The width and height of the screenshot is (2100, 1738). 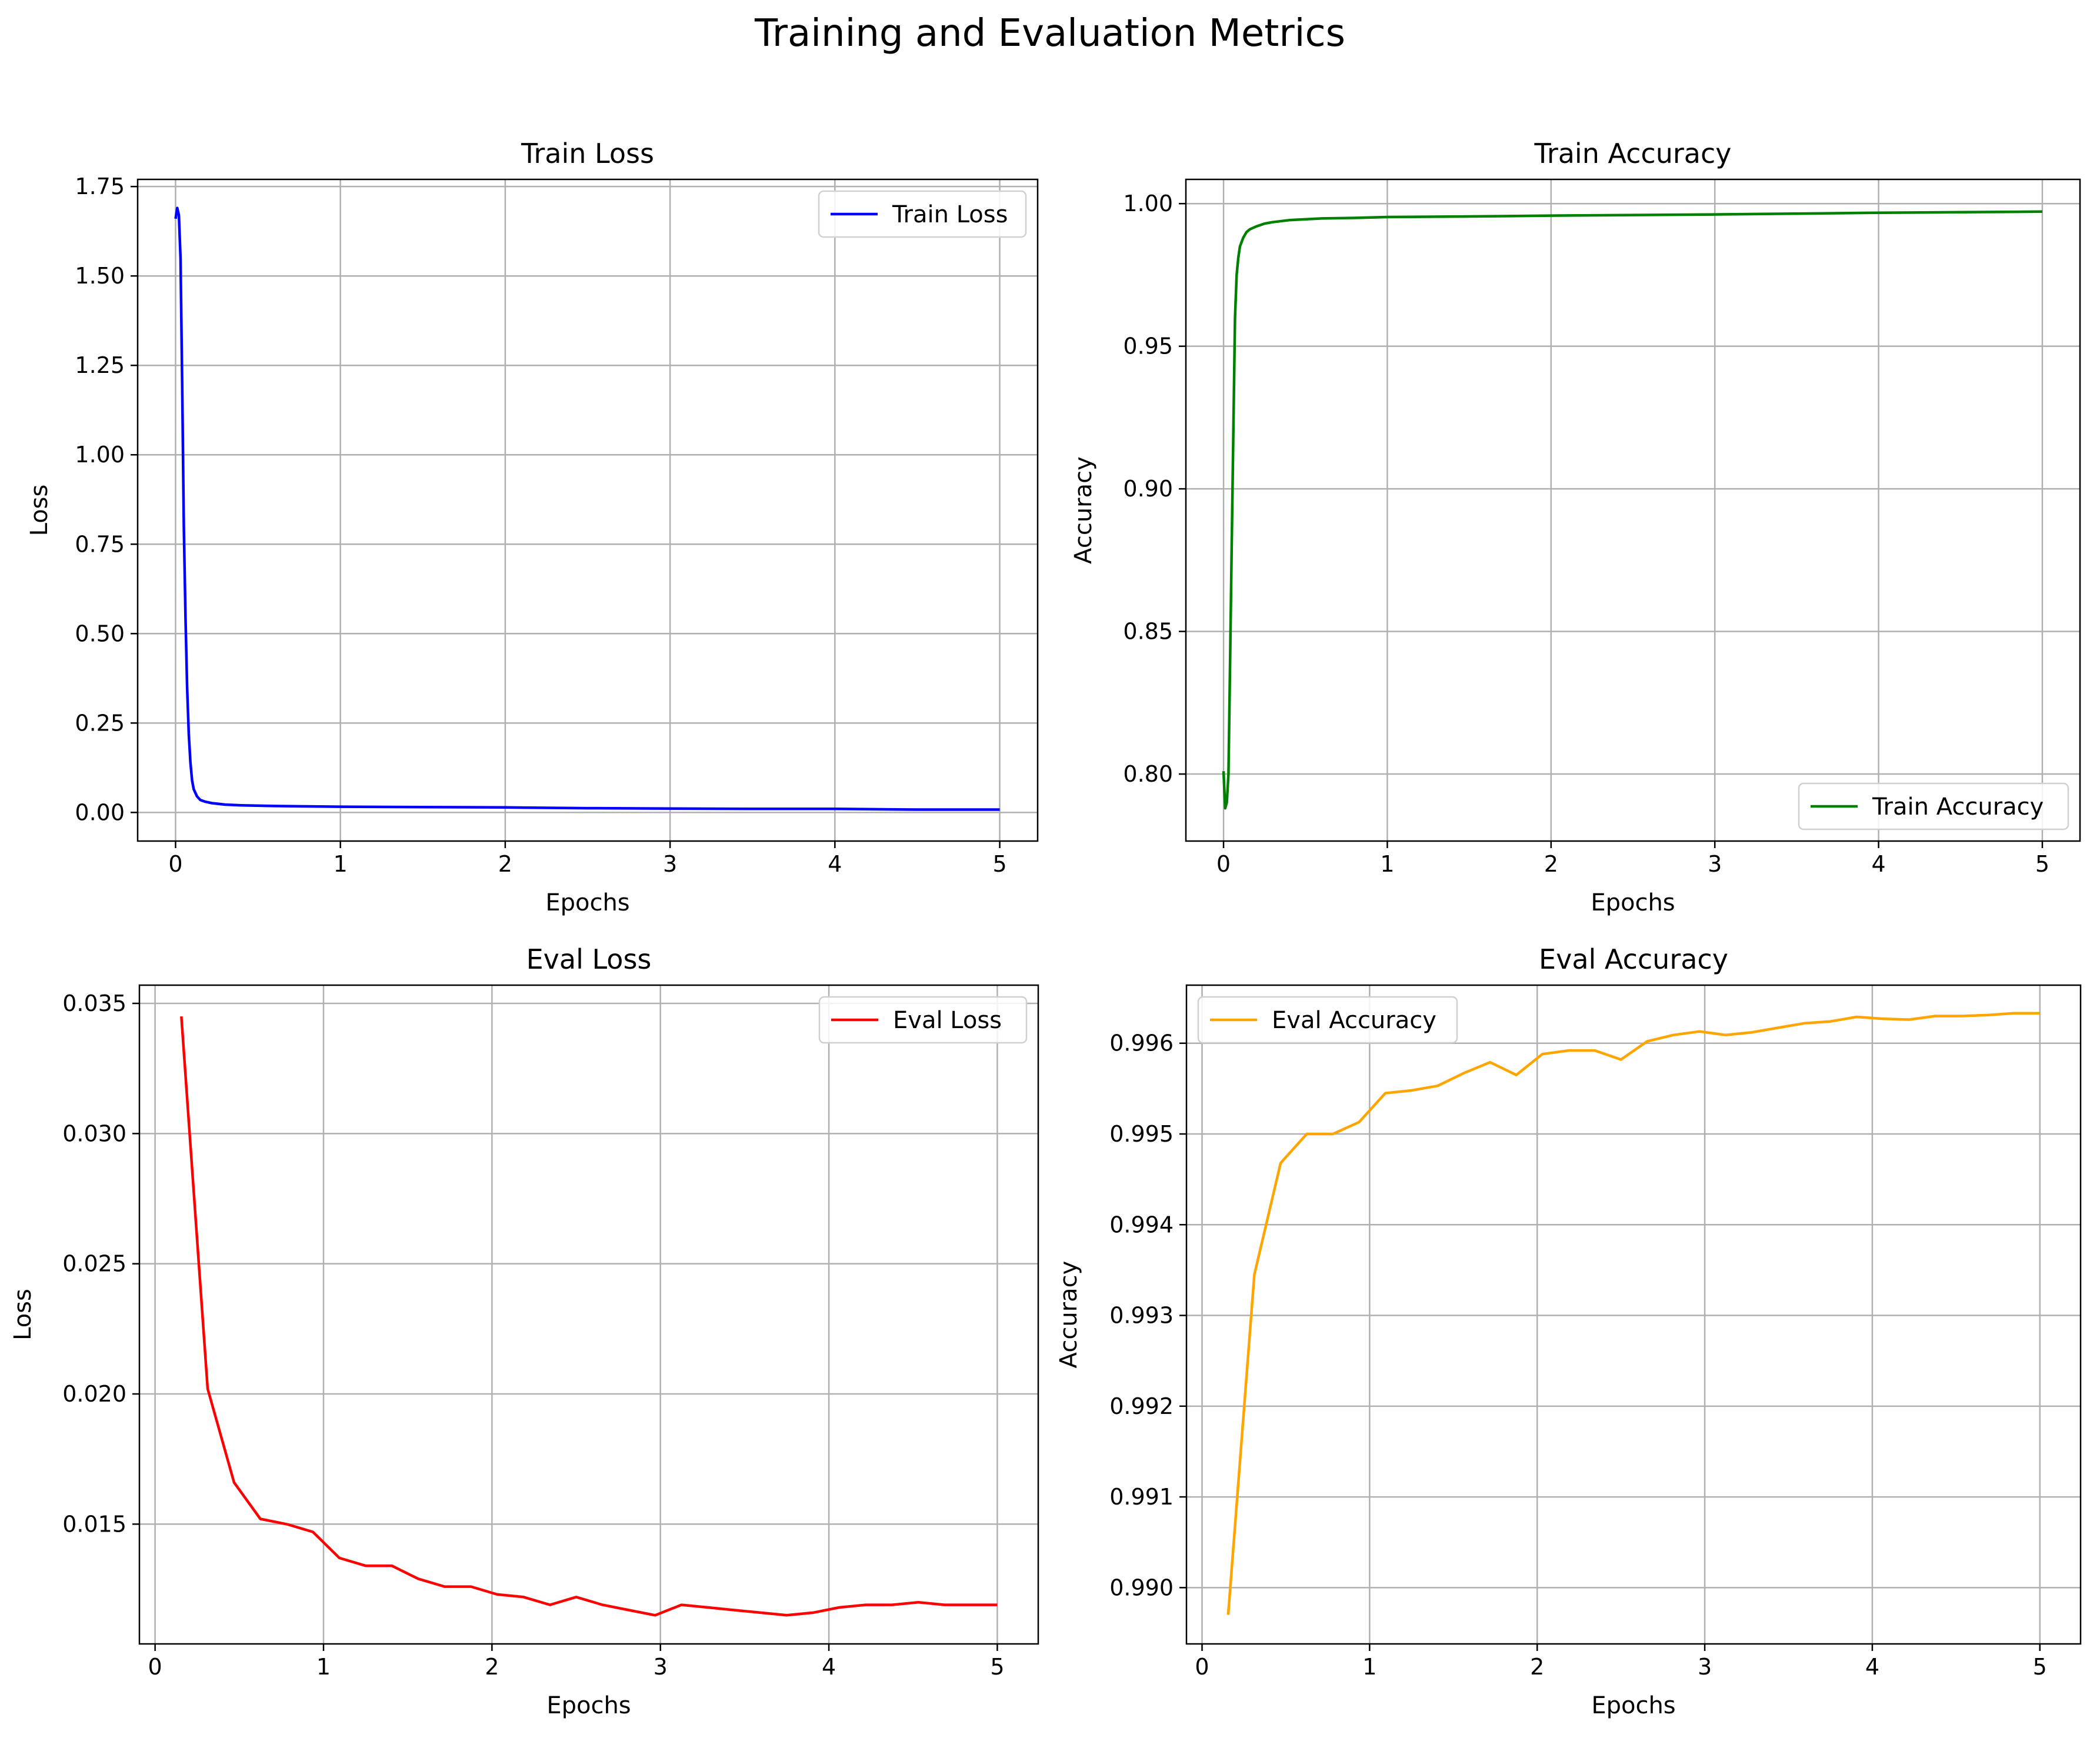 I want to click on figure-title: Training and Evaluation Metrics, so click(x=1049, y=33).